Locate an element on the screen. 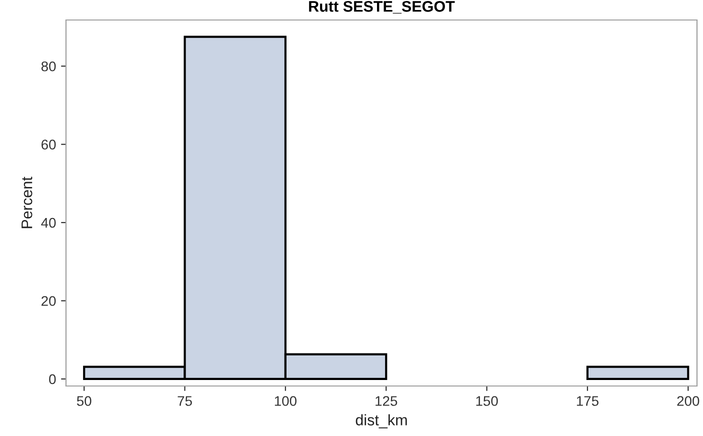 This screenshot has width=703, height=436. x-tick-label: 75 is located at coordinates (185, 401).